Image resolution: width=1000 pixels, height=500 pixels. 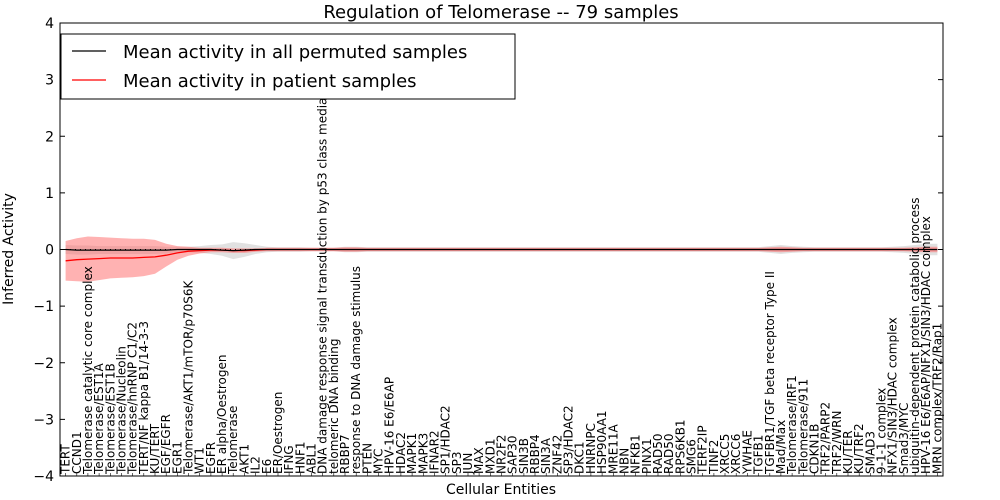 What do you see at coordinates (49, 81) in the screenshot?
I see `y-tick-label: 3` at bounding box center [49, 81].